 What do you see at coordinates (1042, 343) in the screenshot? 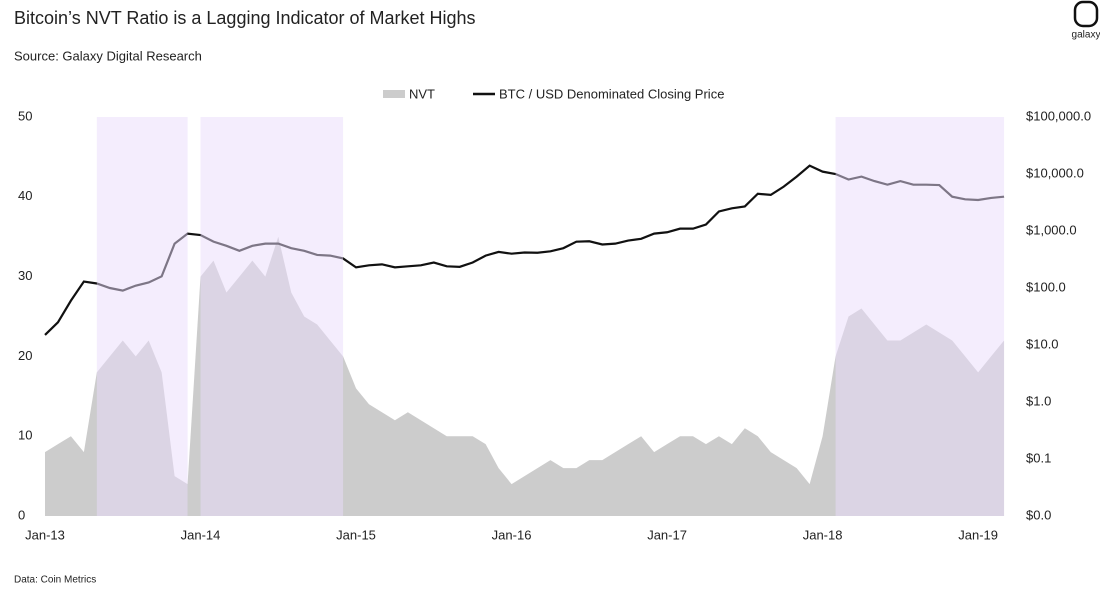
I see `y2-tick-label: $10.0` at bounding box center [1042, 343].